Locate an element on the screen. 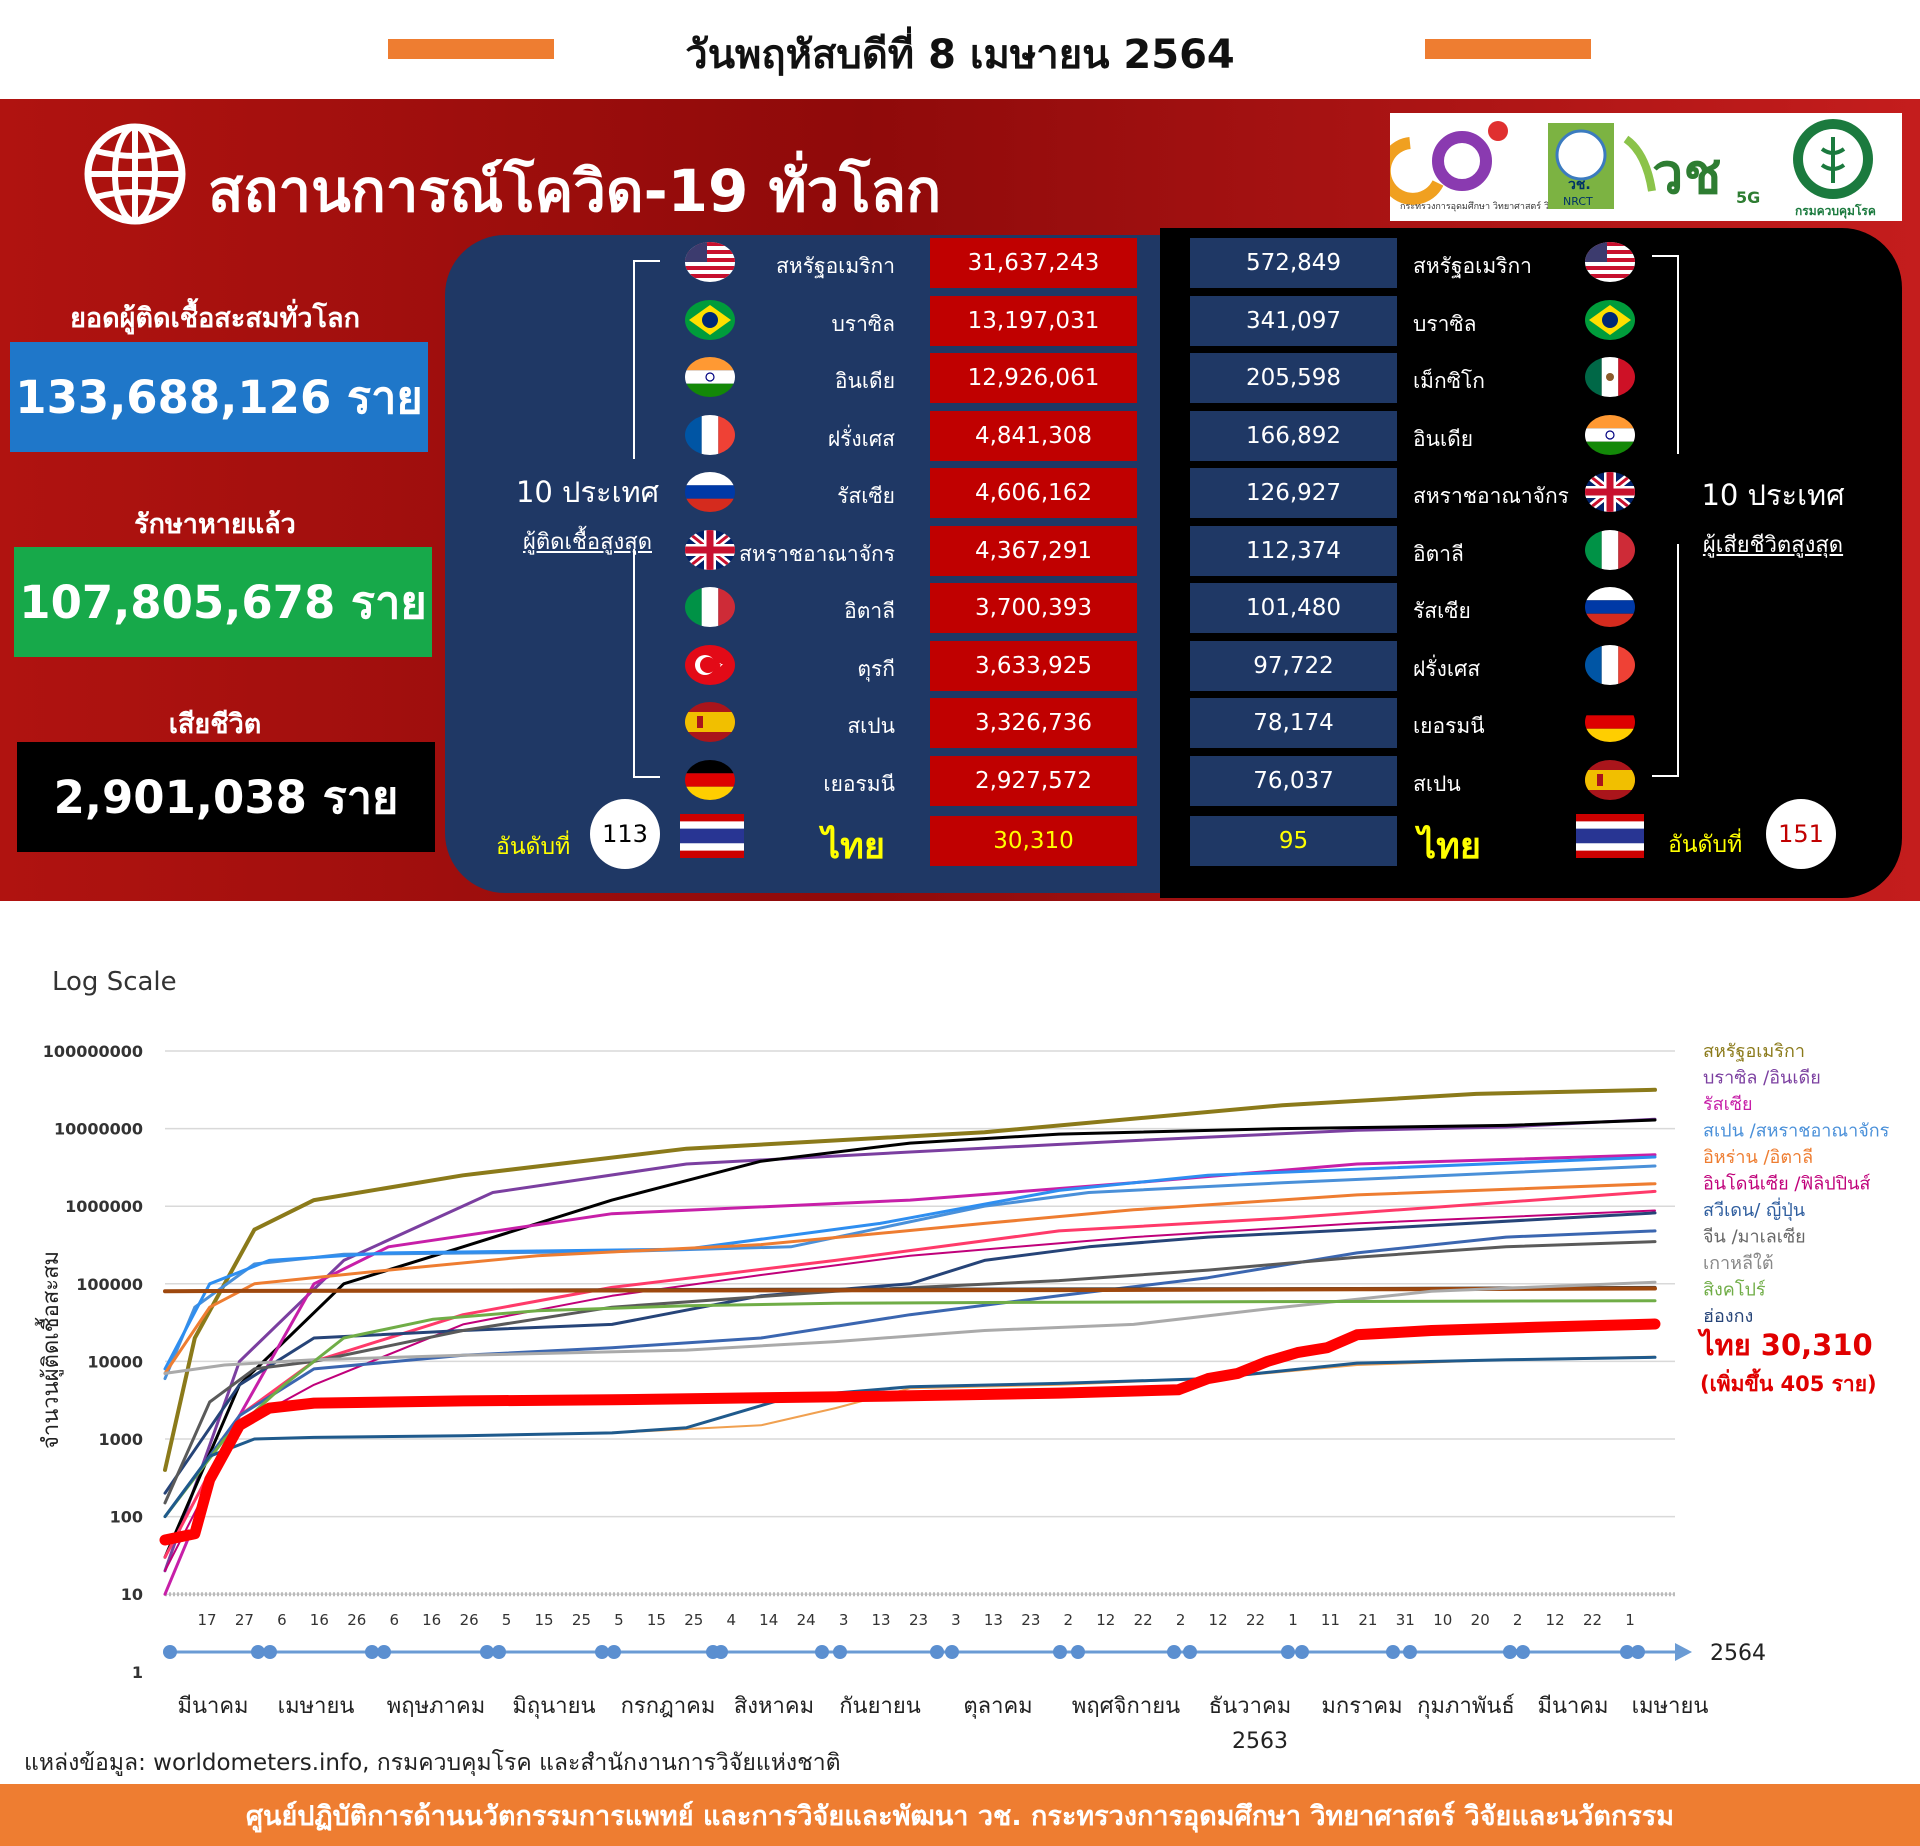 The width and height of the screenshot is (1920, 1846). germany-flag-icon is located at coordinates (710, 779).